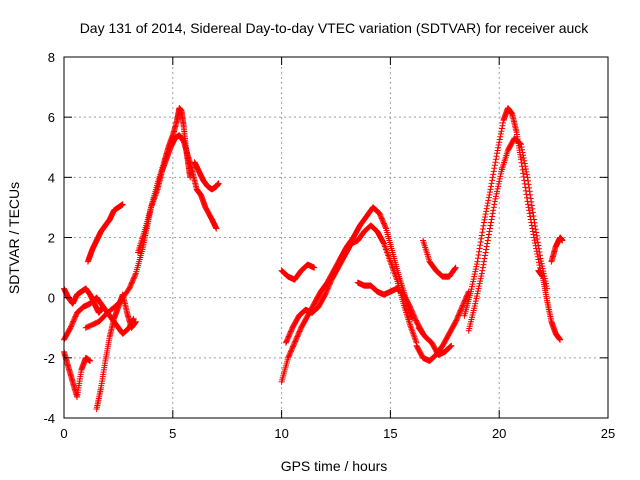 The height and width of the screenshot is (480, 640). What do you see at coordinates (608, 433) in the screenshot?
I see `x-tick-label: 25` at bounding box center [608, 433].